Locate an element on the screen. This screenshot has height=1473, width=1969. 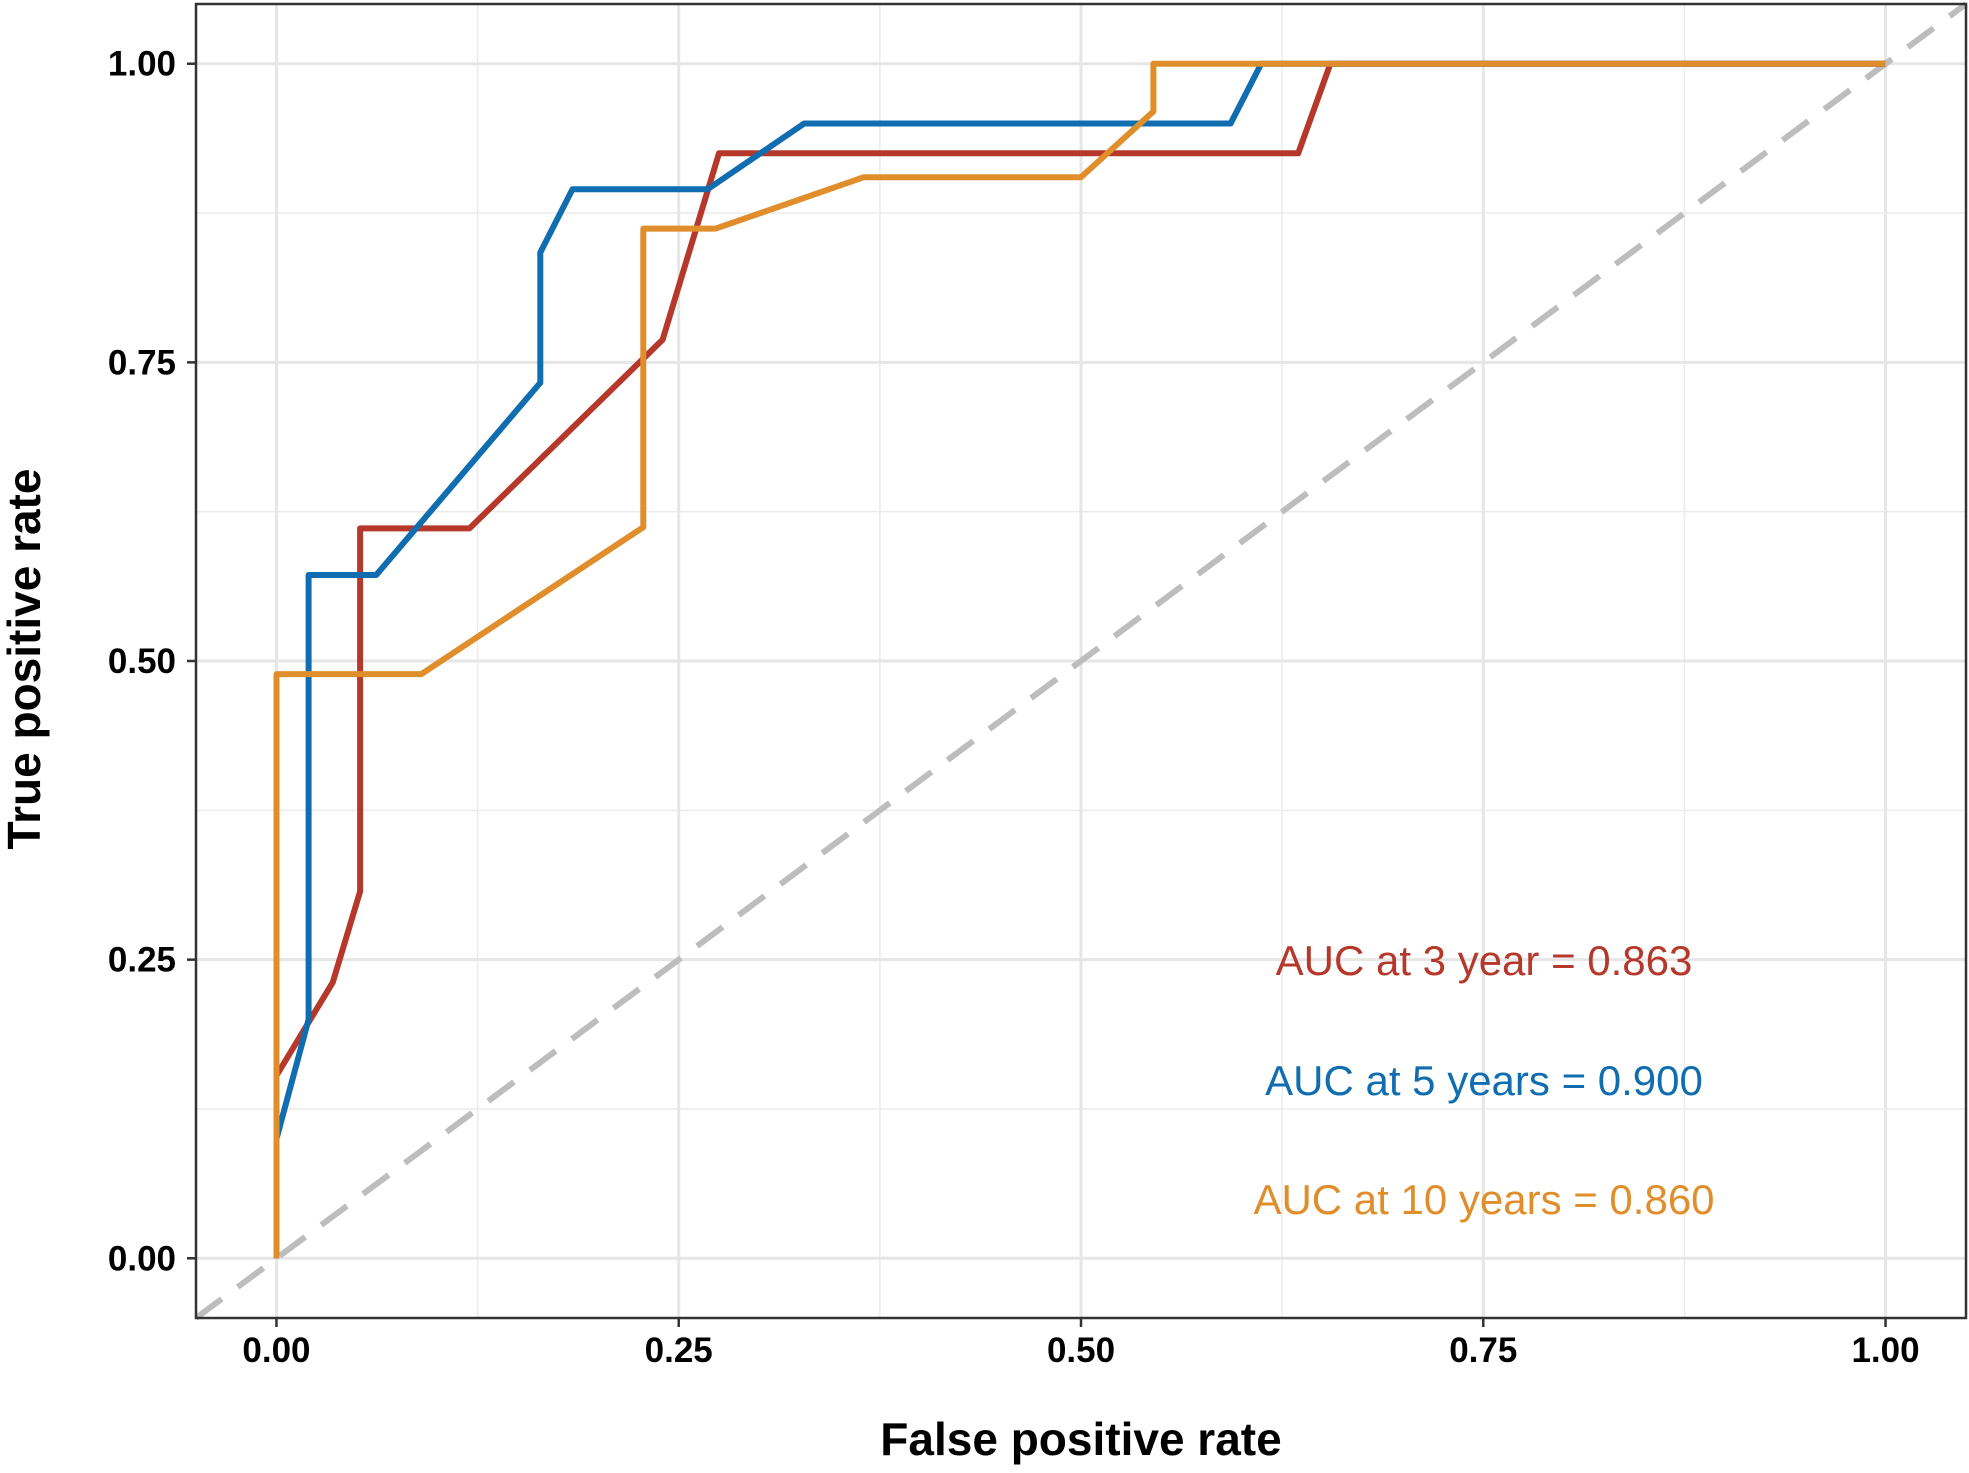
x-tick-label: 0.25 is located at coordinates (679, 1350).